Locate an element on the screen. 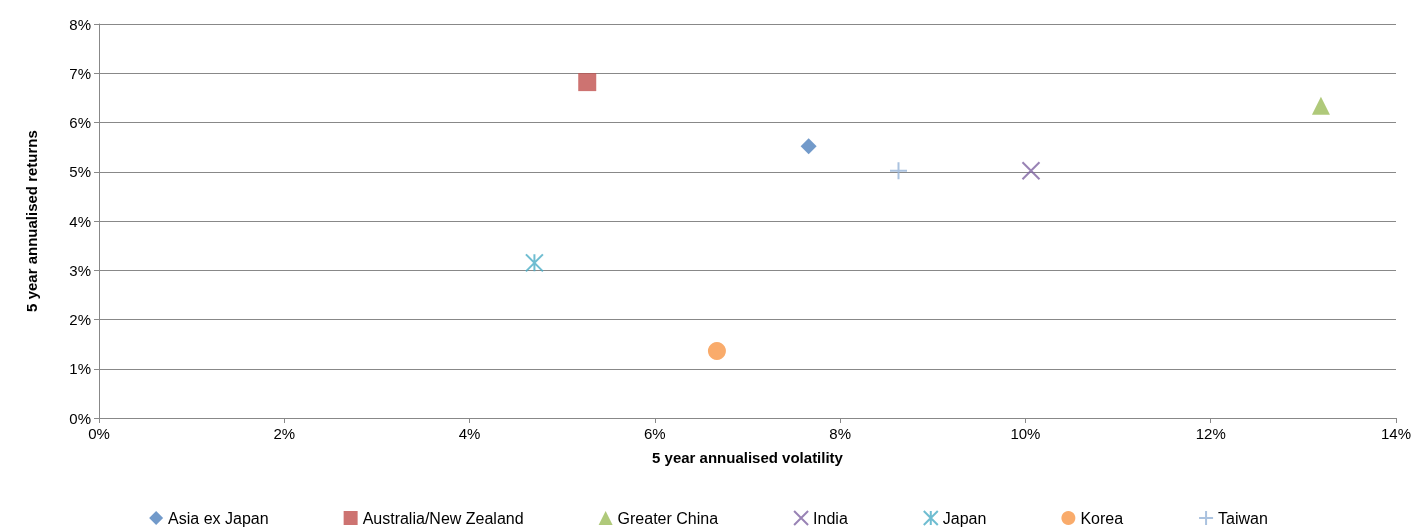  y-tick-label: 6% is located at coordinates (80, 122).